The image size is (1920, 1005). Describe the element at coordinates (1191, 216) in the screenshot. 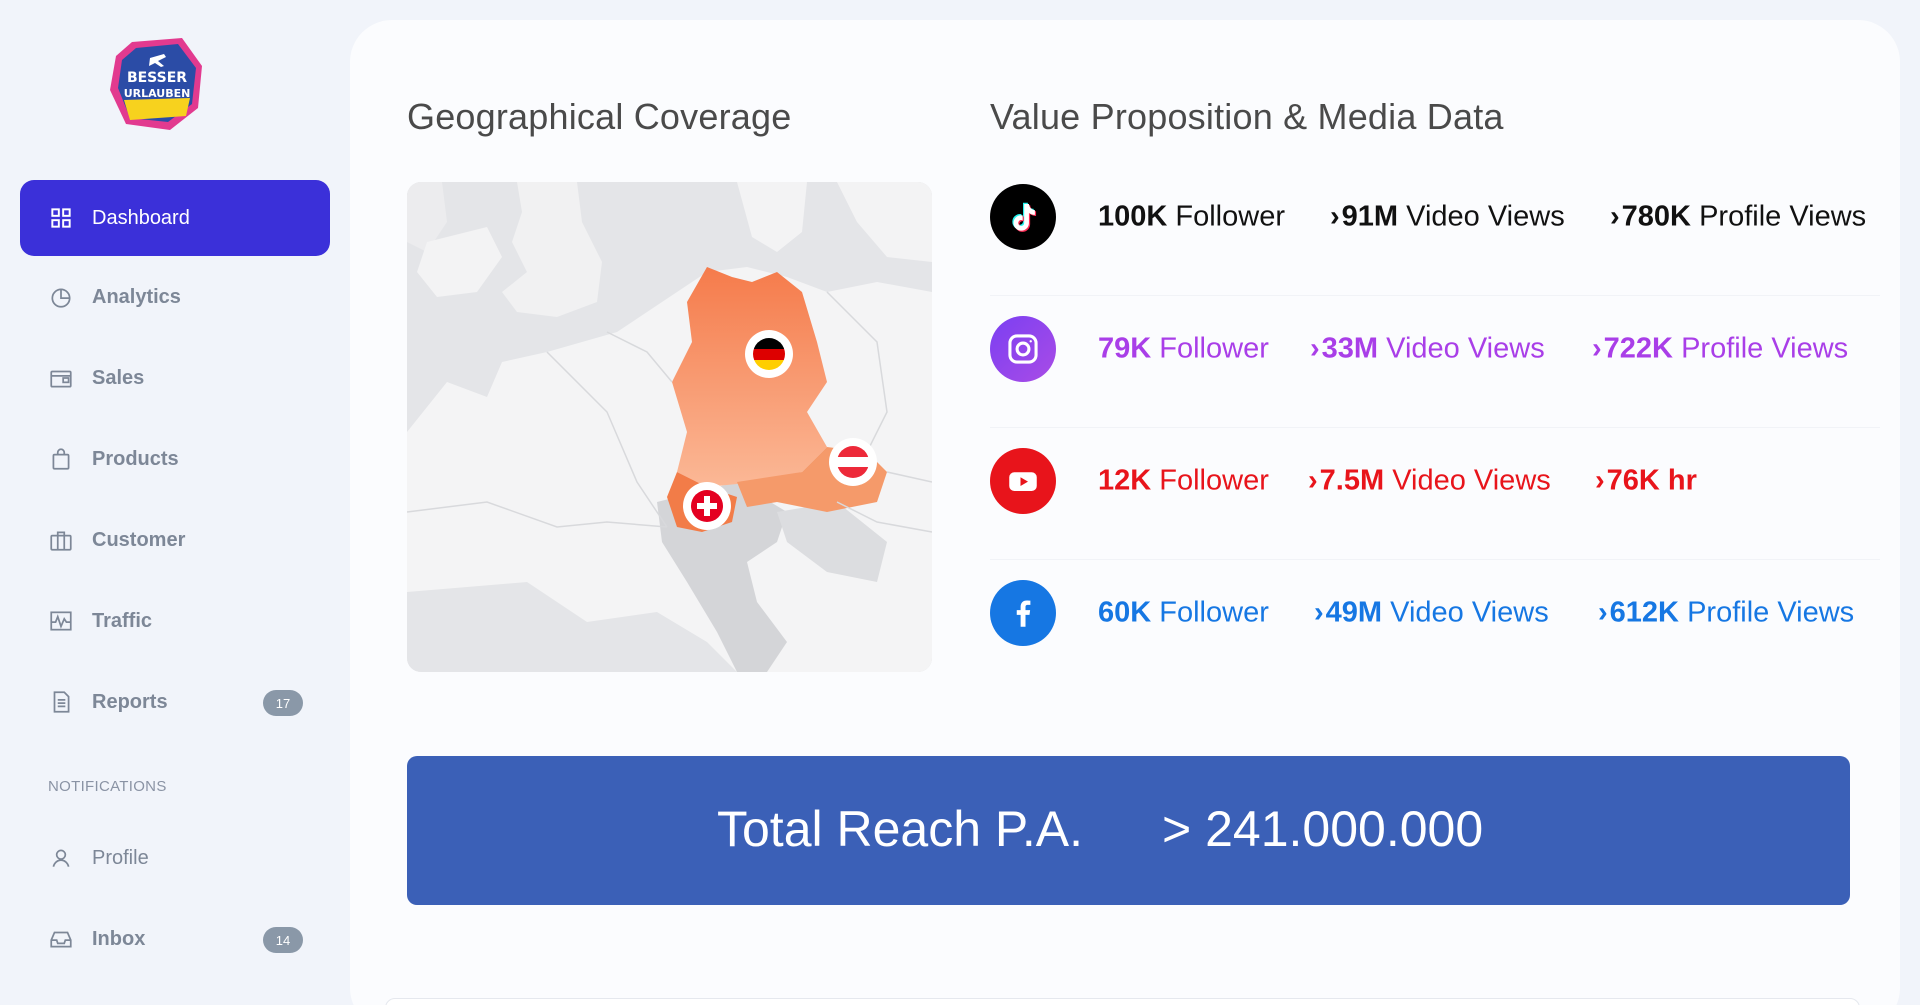

I see `tiktok-followers: 100K Follower` at that location.